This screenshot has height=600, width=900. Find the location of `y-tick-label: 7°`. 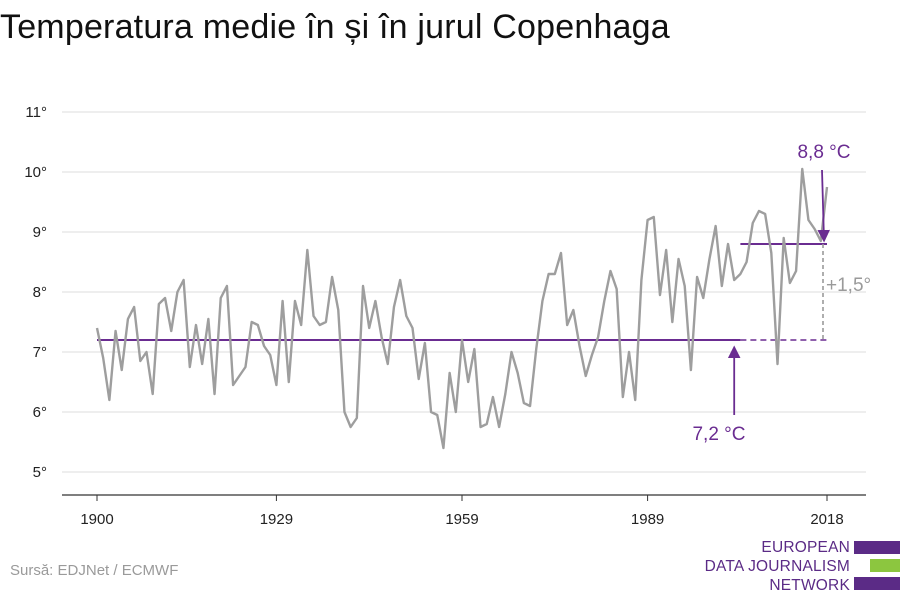

y-tick-label: 7° is located at coordinates (40, 352).